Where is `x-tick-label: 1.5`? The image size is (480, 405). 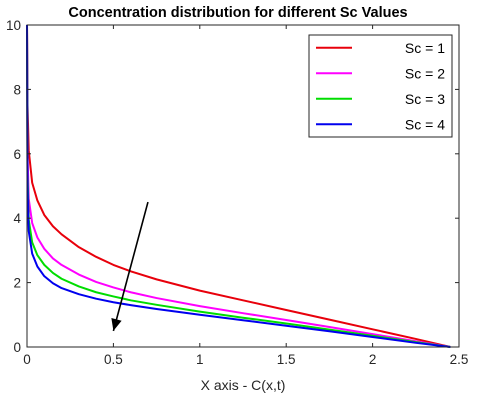
x-tick-label: 1.5 is located at coordinates (286, 359).